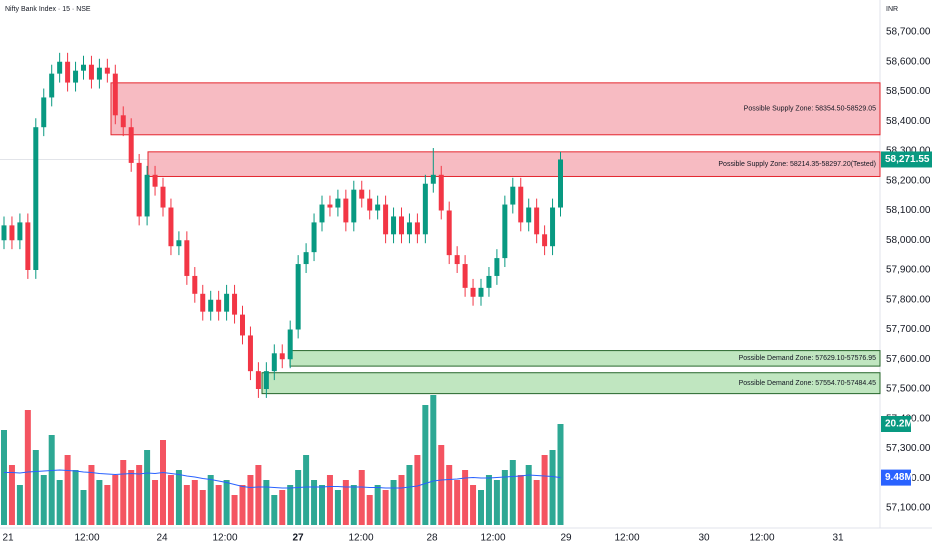 The height and width of the screenshot is (550, 932). What do you see at coordinates (298, 538) in the screenshot?
I see `x-tick-label: 27` at bounding box center [298, 538].